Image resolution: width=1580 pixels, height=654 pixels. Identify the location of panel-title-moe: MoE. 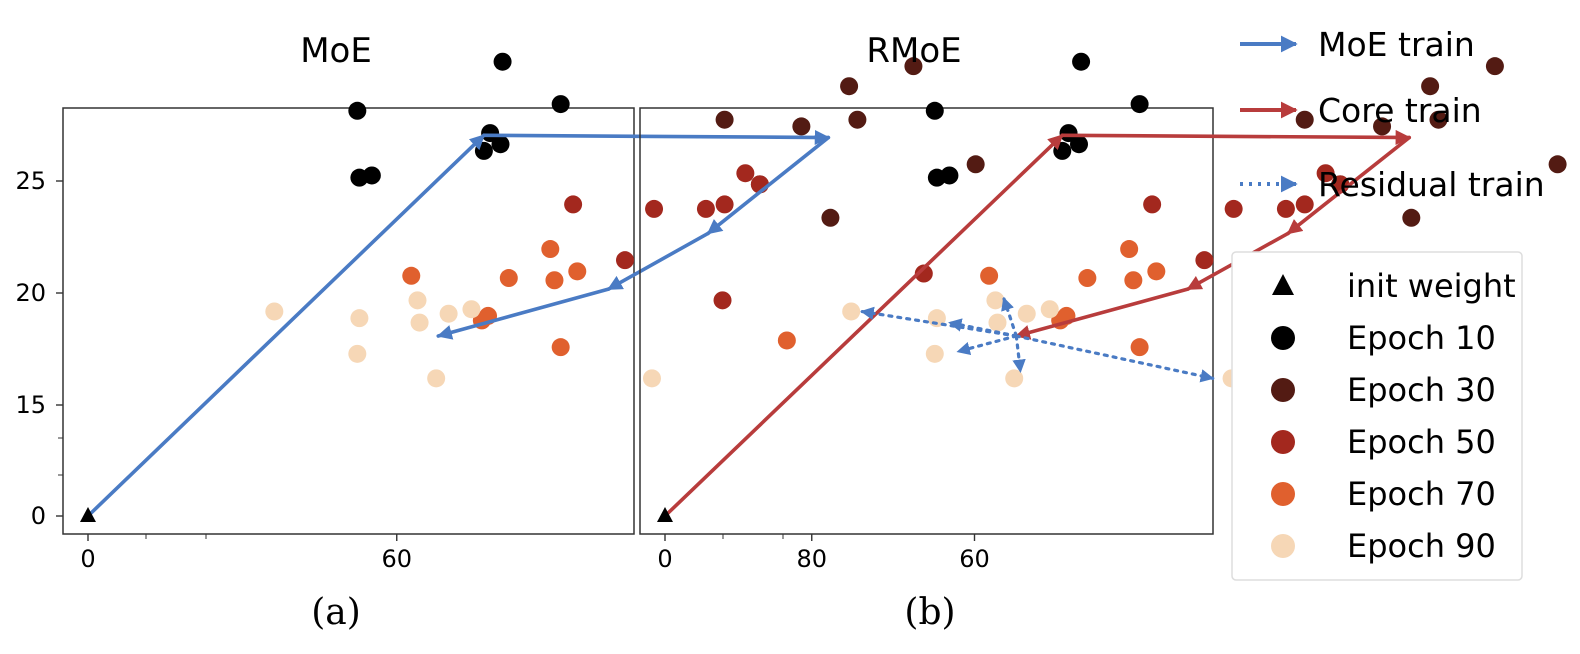
(336, 51).